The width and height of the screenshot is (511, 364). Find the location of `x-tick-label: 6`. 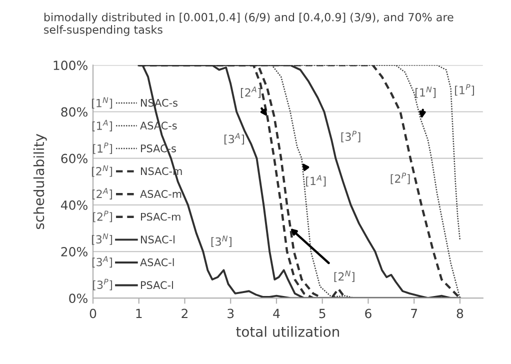

x-tick-label: 6 is located at coordinates (368, 313).